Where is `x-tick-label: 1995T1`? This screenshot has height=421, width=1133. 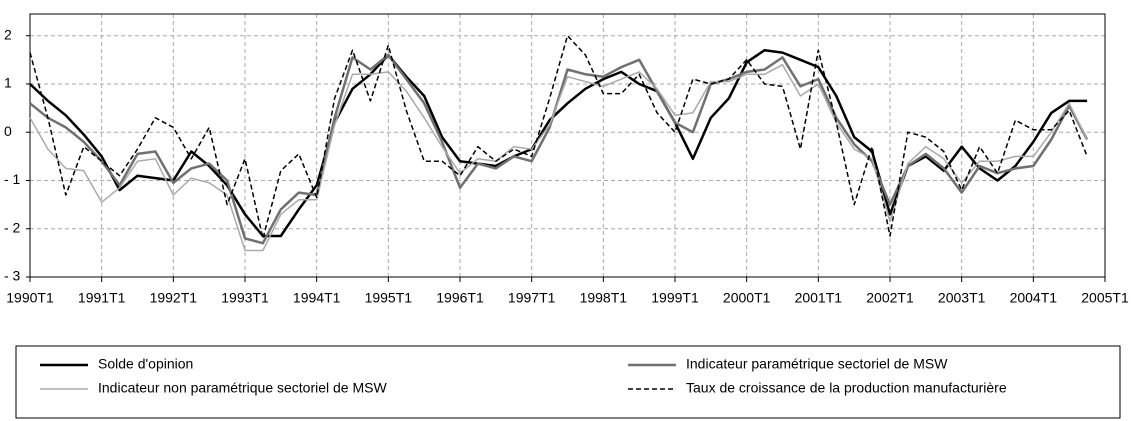
x-tick-label: 1995T1 is located at coordinates (389, 298).